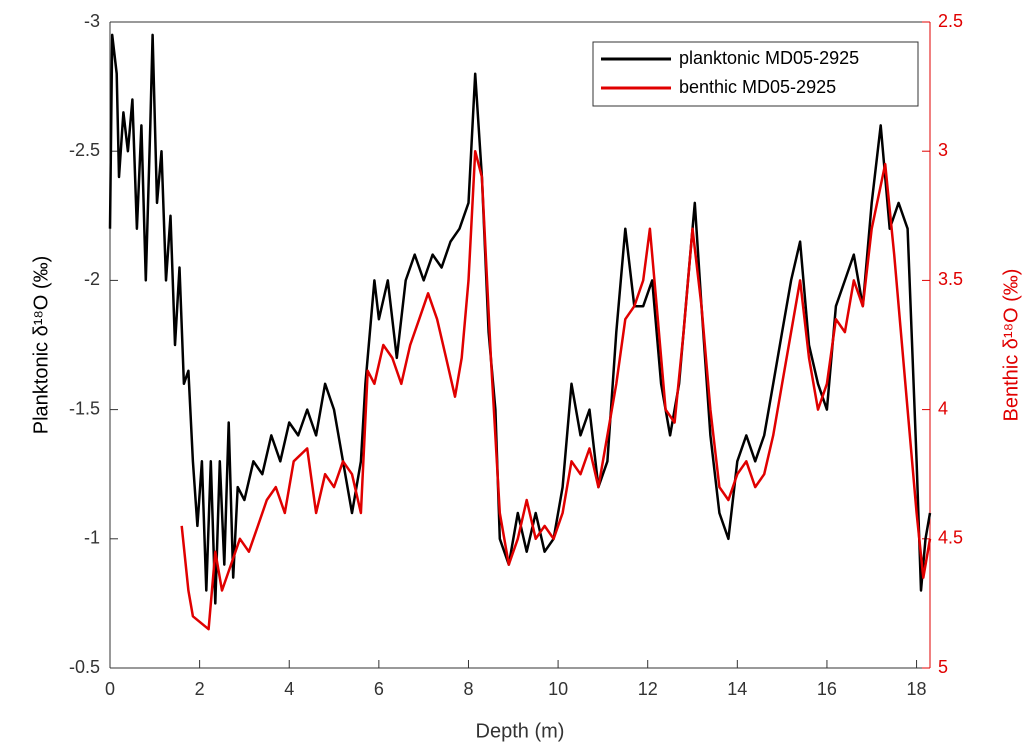 The height and width of the screenshot is (753, 1032). I want to click on y2-tick-label: 2.5, so click(950, 21).